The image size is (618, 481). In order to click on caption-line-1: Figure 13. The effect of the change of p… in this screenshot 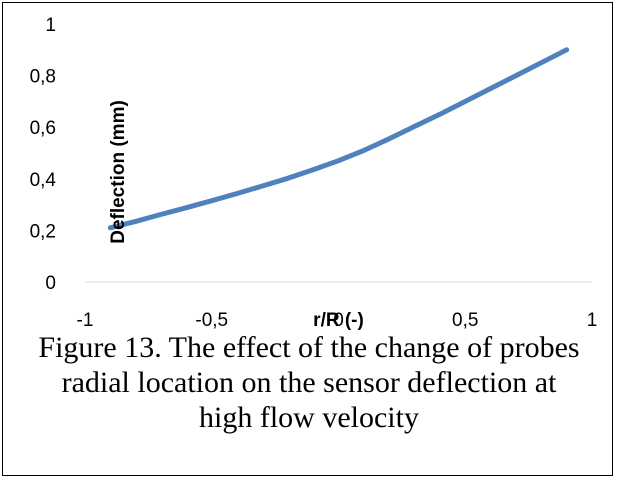, I will do `click(309, 347)`.